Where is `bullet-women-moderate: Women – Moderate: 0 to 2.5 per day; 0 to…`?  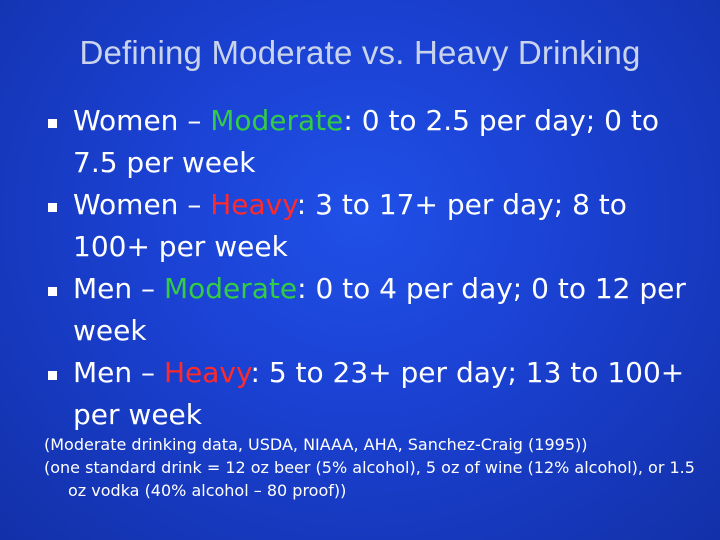
bullet-women-moderate: Women – Moderate: 0 to 2.5 per day; 0 to… is located at coordinates (373, 142).